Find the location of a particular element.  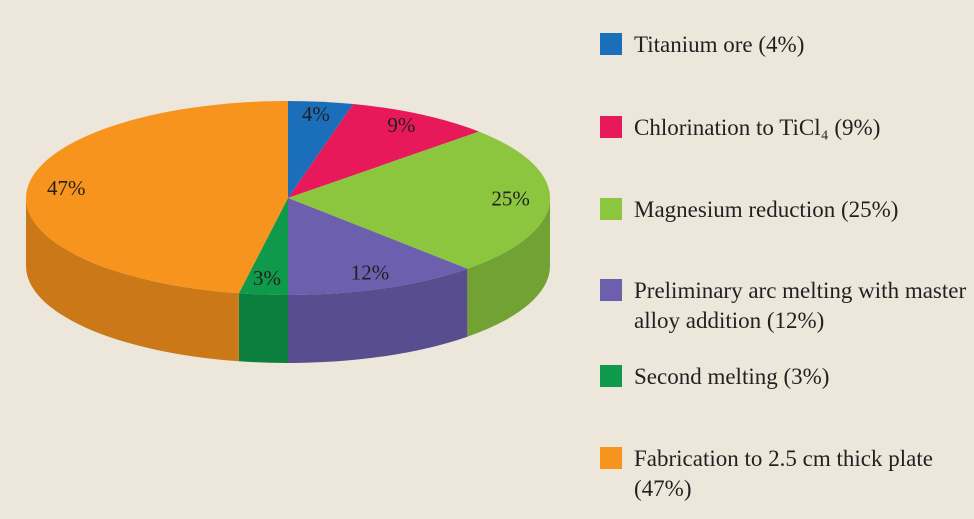

data-label: 3% is located at coordinates (267, 278).